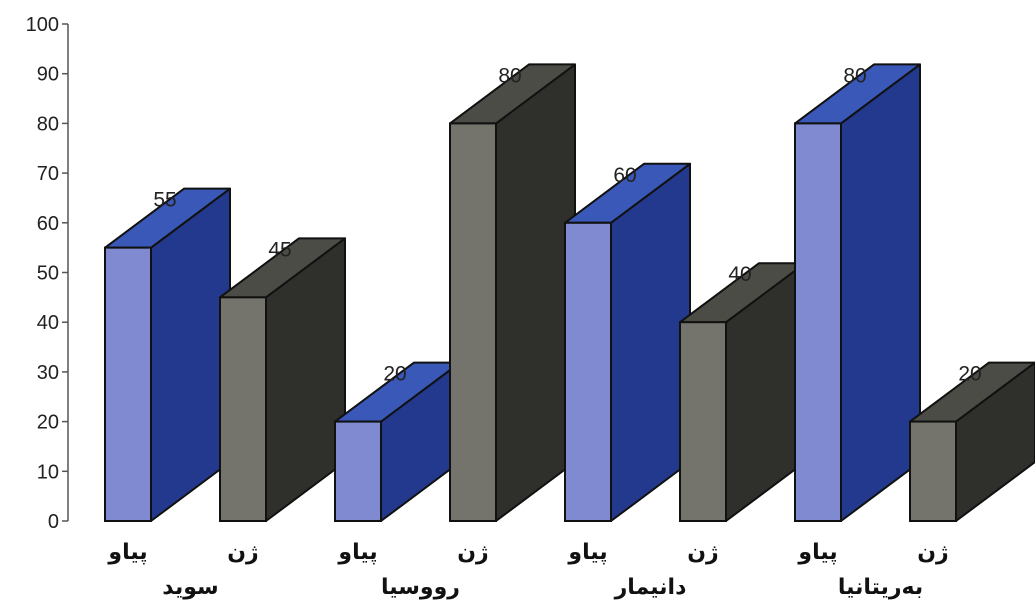 Image resolution: width=1035 pixels, height=610 pixels. What do you see at coordinates (42, 25) in the screenshot?
I see `y-tick-label: 100` at bounding box center [42, 25].